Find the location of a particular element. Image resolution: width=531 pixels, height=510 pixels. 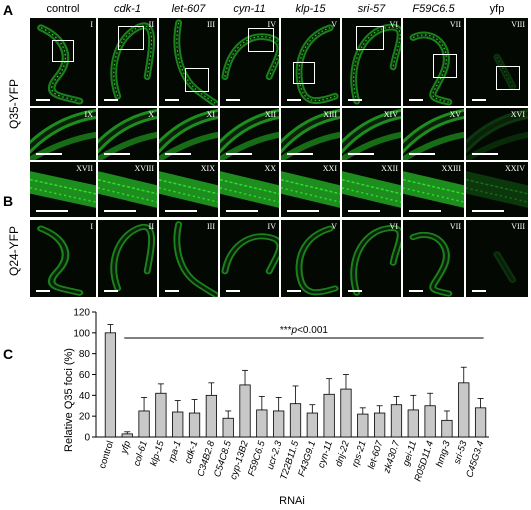

q35-whole-image-3: III is located at coordinates (188, 62).